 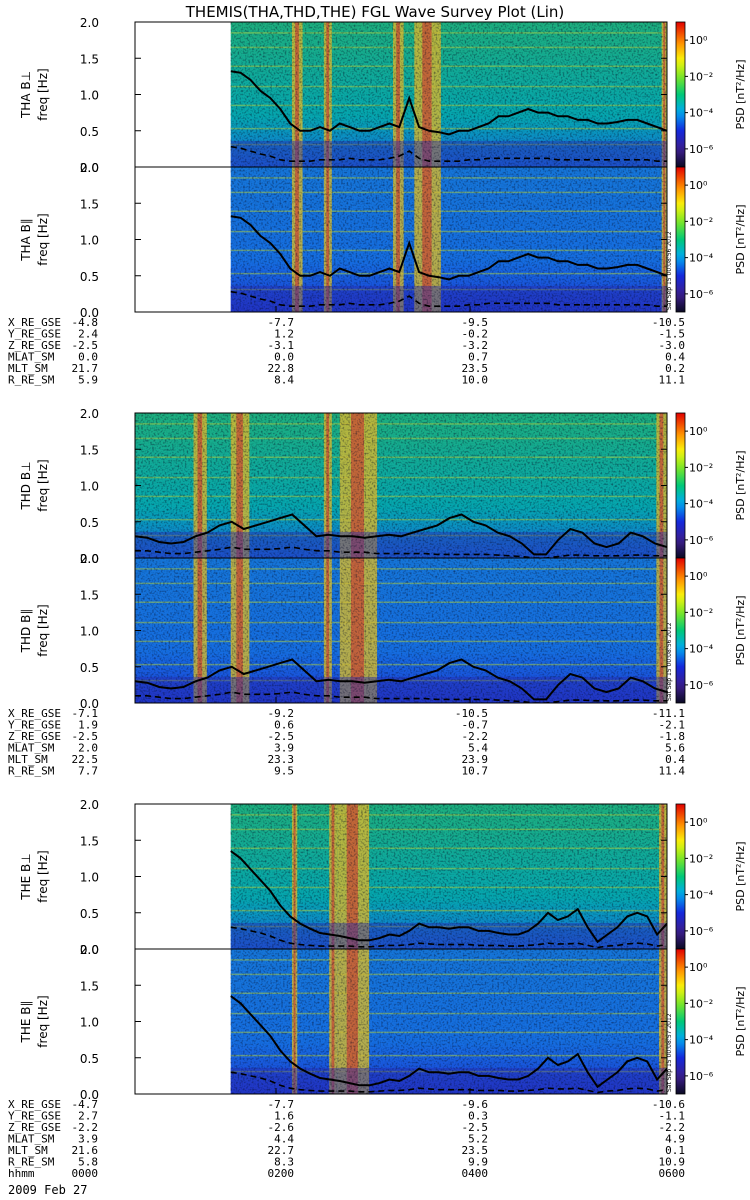 I want to click on ephemeris-row-label: Y_RE_GSE, so click(x=34, y=334).